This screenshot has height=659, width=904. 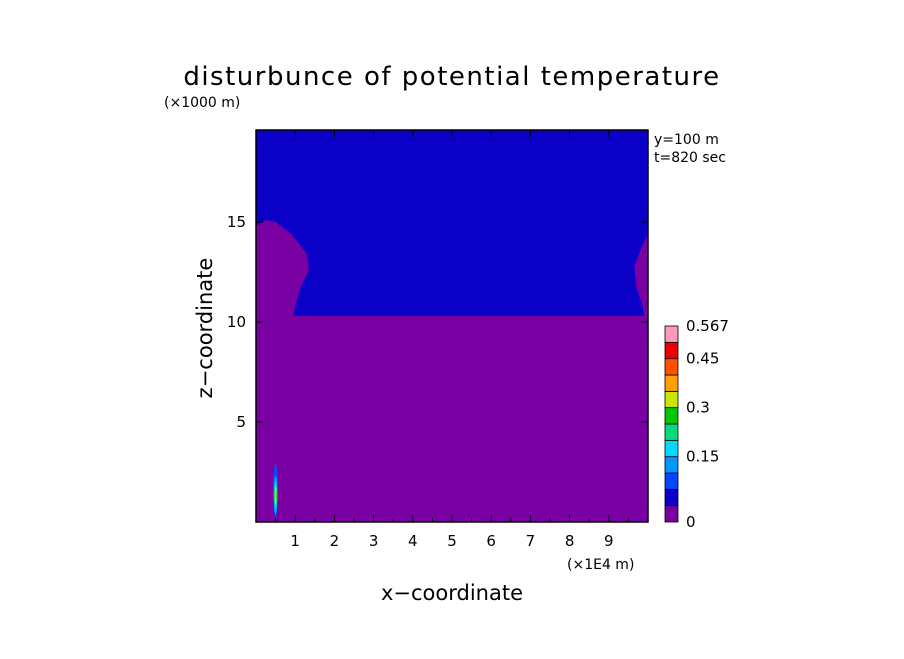 What do you see at coordinates (236, 222) in the screenshot?
I see `y-tick-label-2: 15` at bounding box center [236, 222].